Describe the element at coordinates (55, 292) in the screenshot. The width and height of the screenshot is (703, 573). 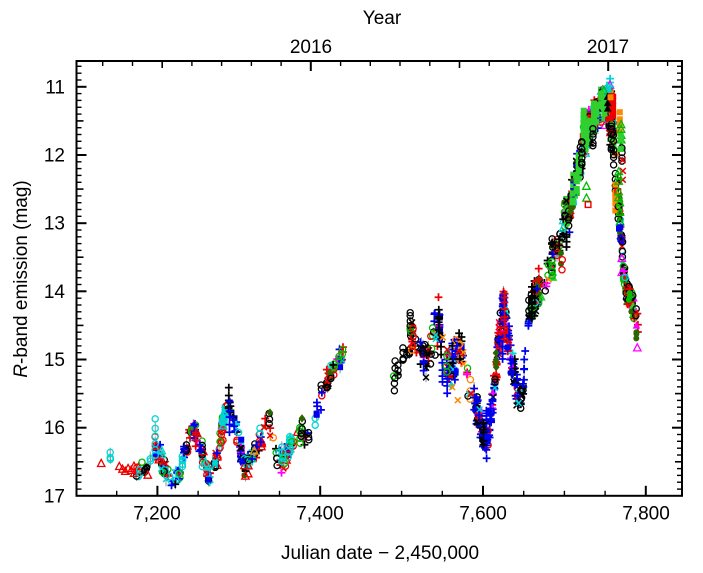
I see `svg-text: 14` at that location.